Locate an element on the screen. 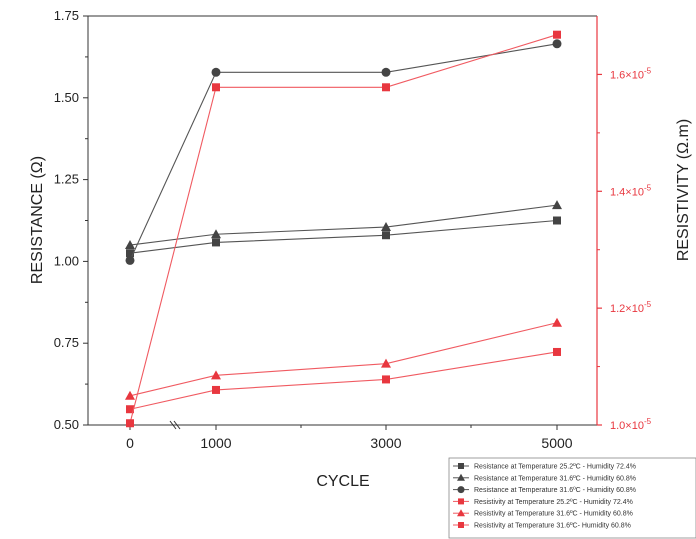 This screenshot has width=696, height=539. right-y-axis-title: RESISTIVITY (Ω.m) is located at coordinates (683, 190).